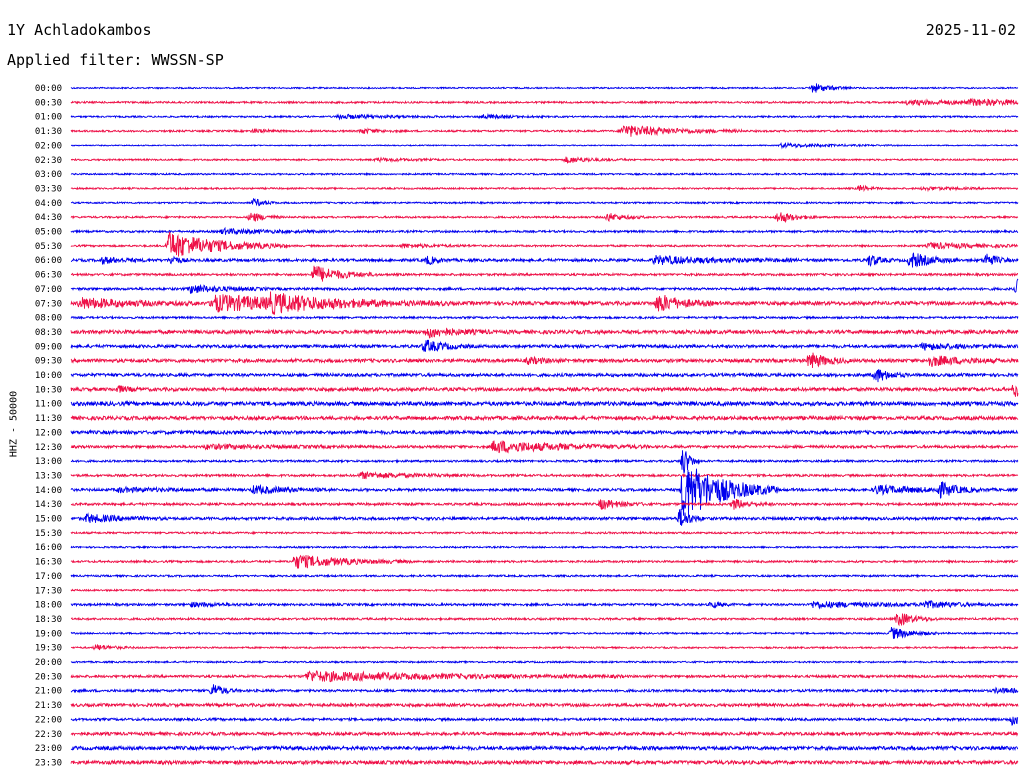 The image size is (1024, 780). What do you see at coordinates (544, 662) in the screenshot?
I see `seismic-trace-2000` at bounding box center [544, 662].